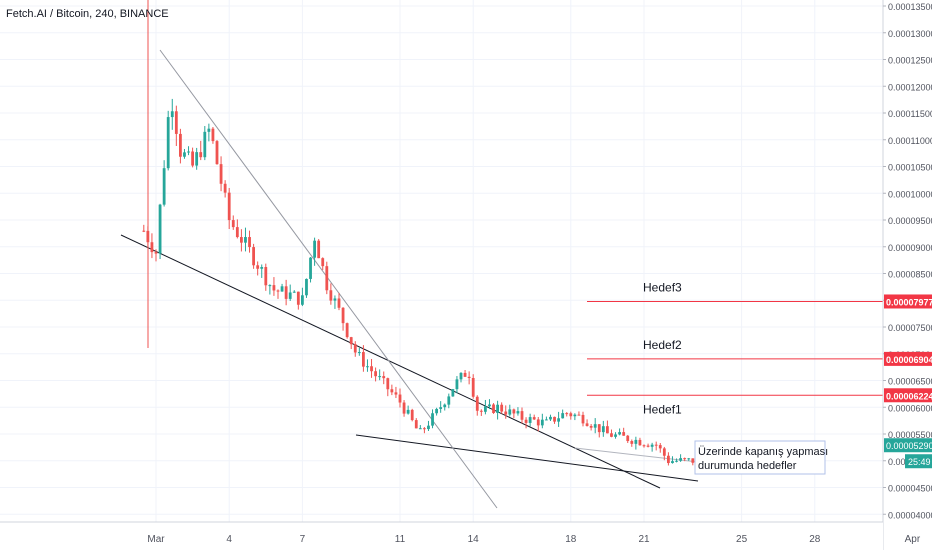 The width and height of the screenshot is (932, 550). Describe the element at coordinates (910, 194) in the screenshot. I see `price-tick-label: 0.00010000` at that location.